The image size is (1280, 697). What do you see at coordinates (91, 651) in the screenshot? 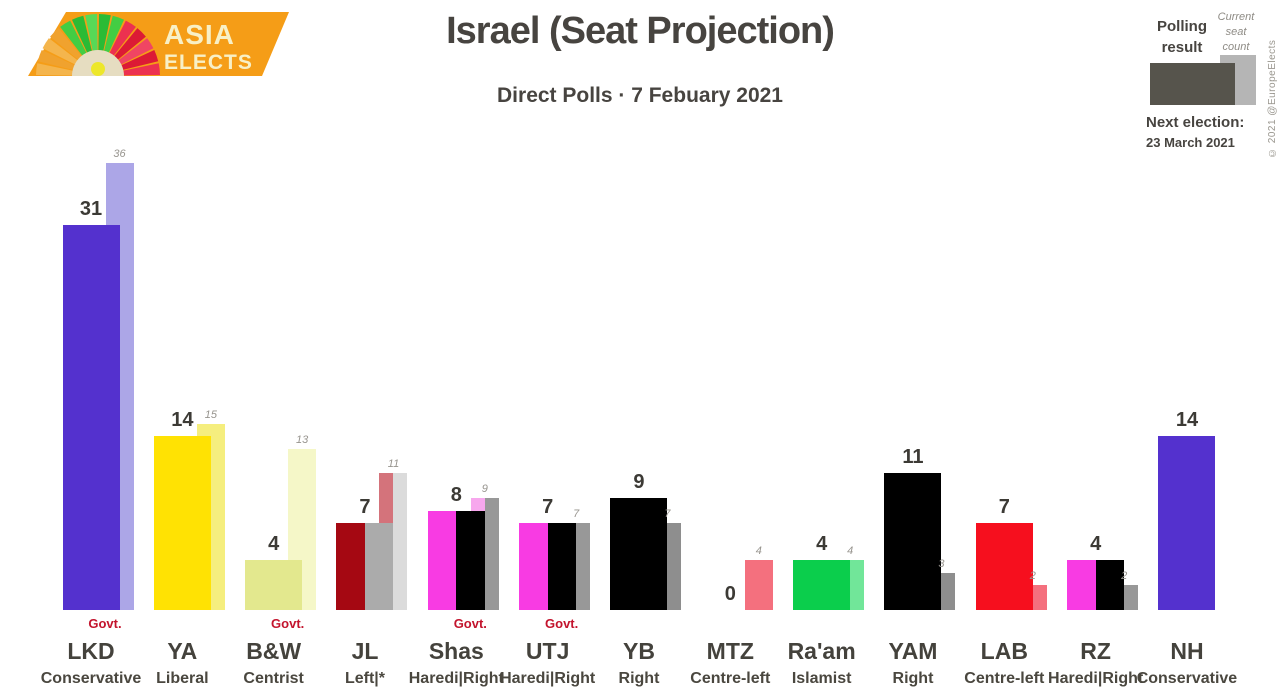
I see `party-abbr: LKD` at bounding box center [91, 651].